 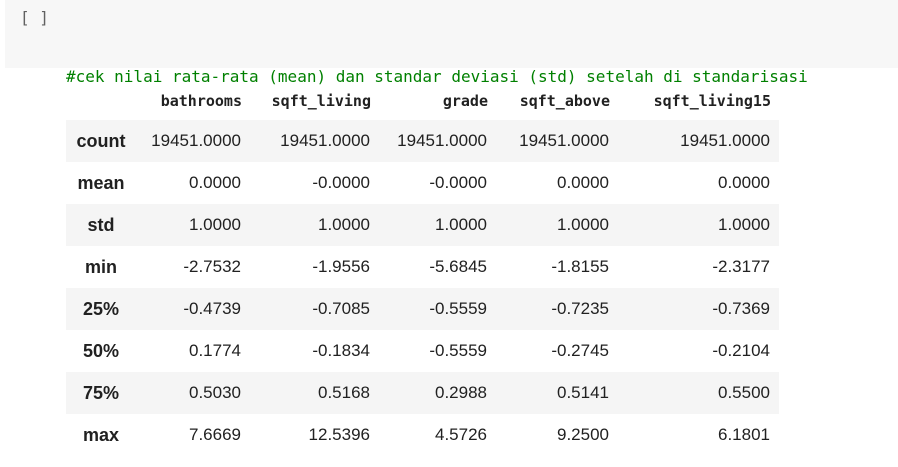 I want to click on table-cell: 0.5141, so click(x=583, y=392).